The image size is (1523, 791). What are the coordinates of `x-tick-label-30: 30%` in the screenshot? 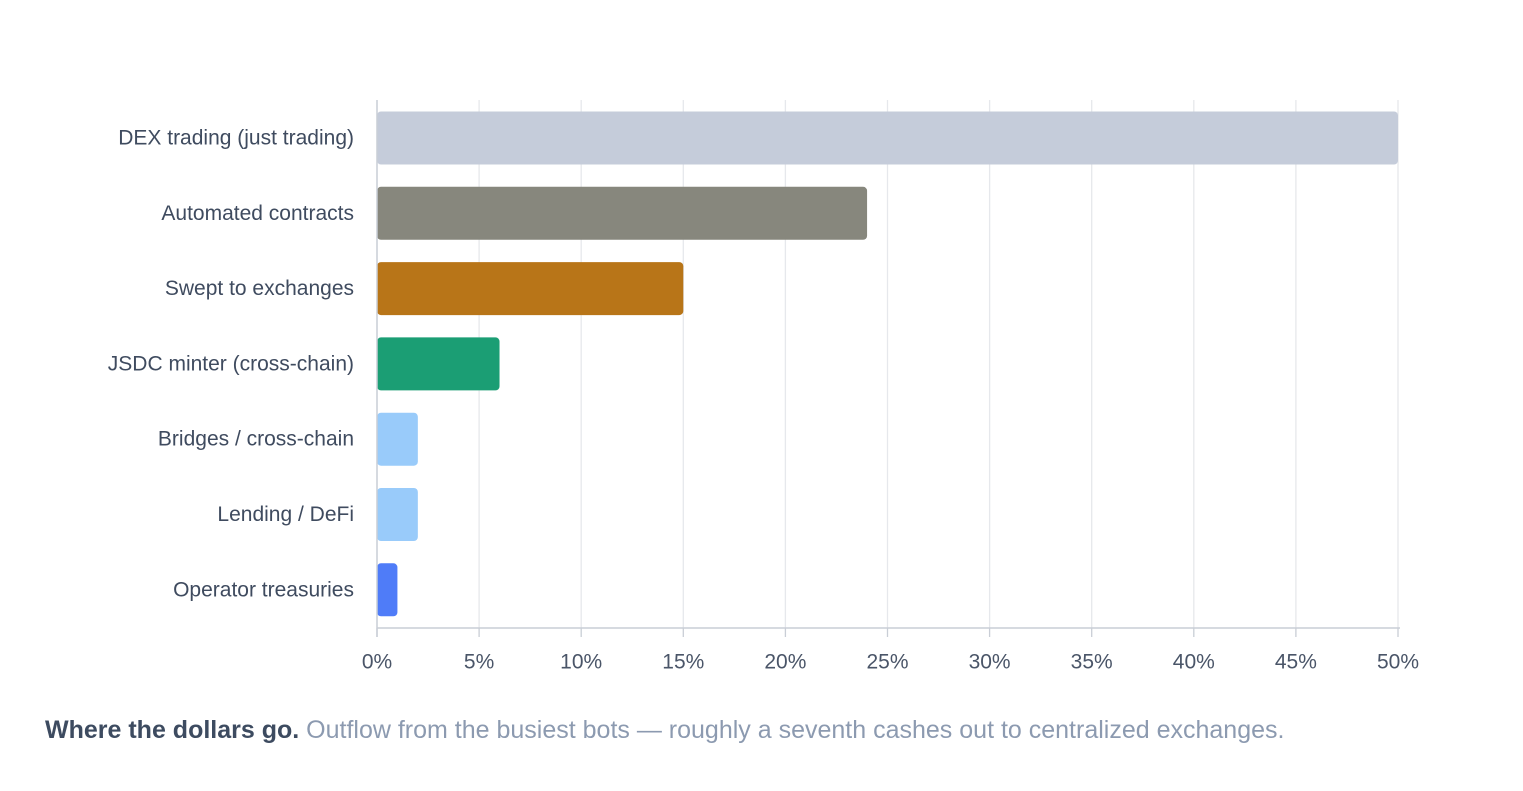 It's located at (990, 662).